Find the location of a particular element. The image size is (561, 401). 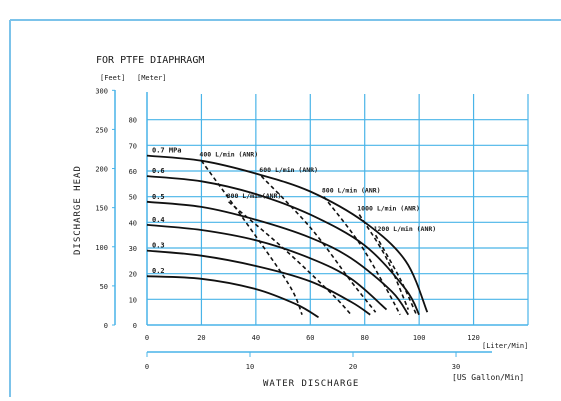

air-flow-curve-label: 400 L/min (ANR) is located at coordinates (228, 155).